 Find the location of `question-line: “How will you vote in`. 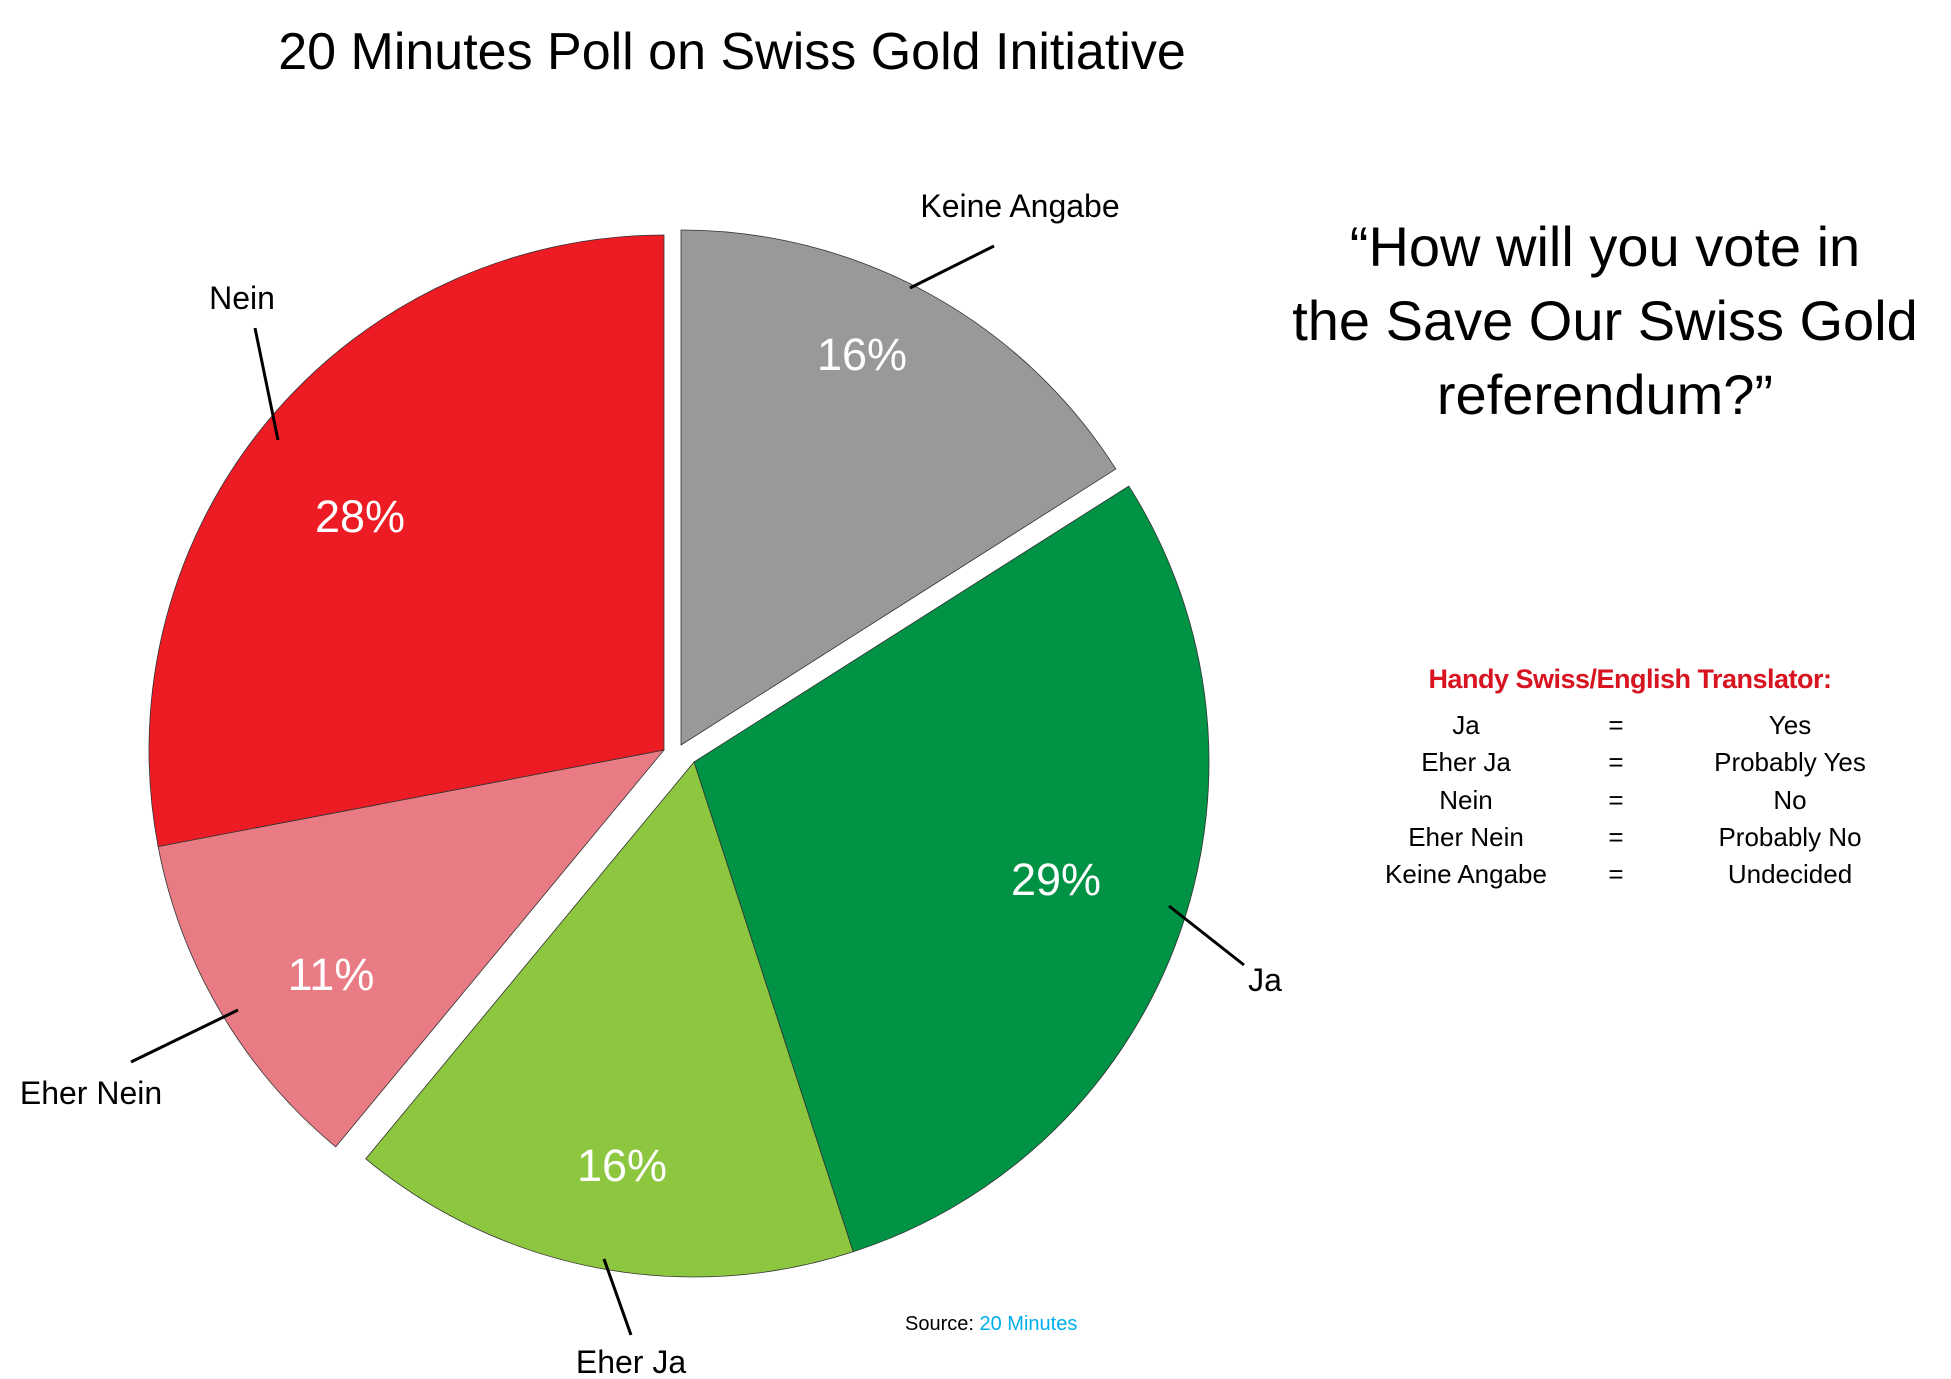

question-line: “How will you vote in is located at coordinates (1605, 246).